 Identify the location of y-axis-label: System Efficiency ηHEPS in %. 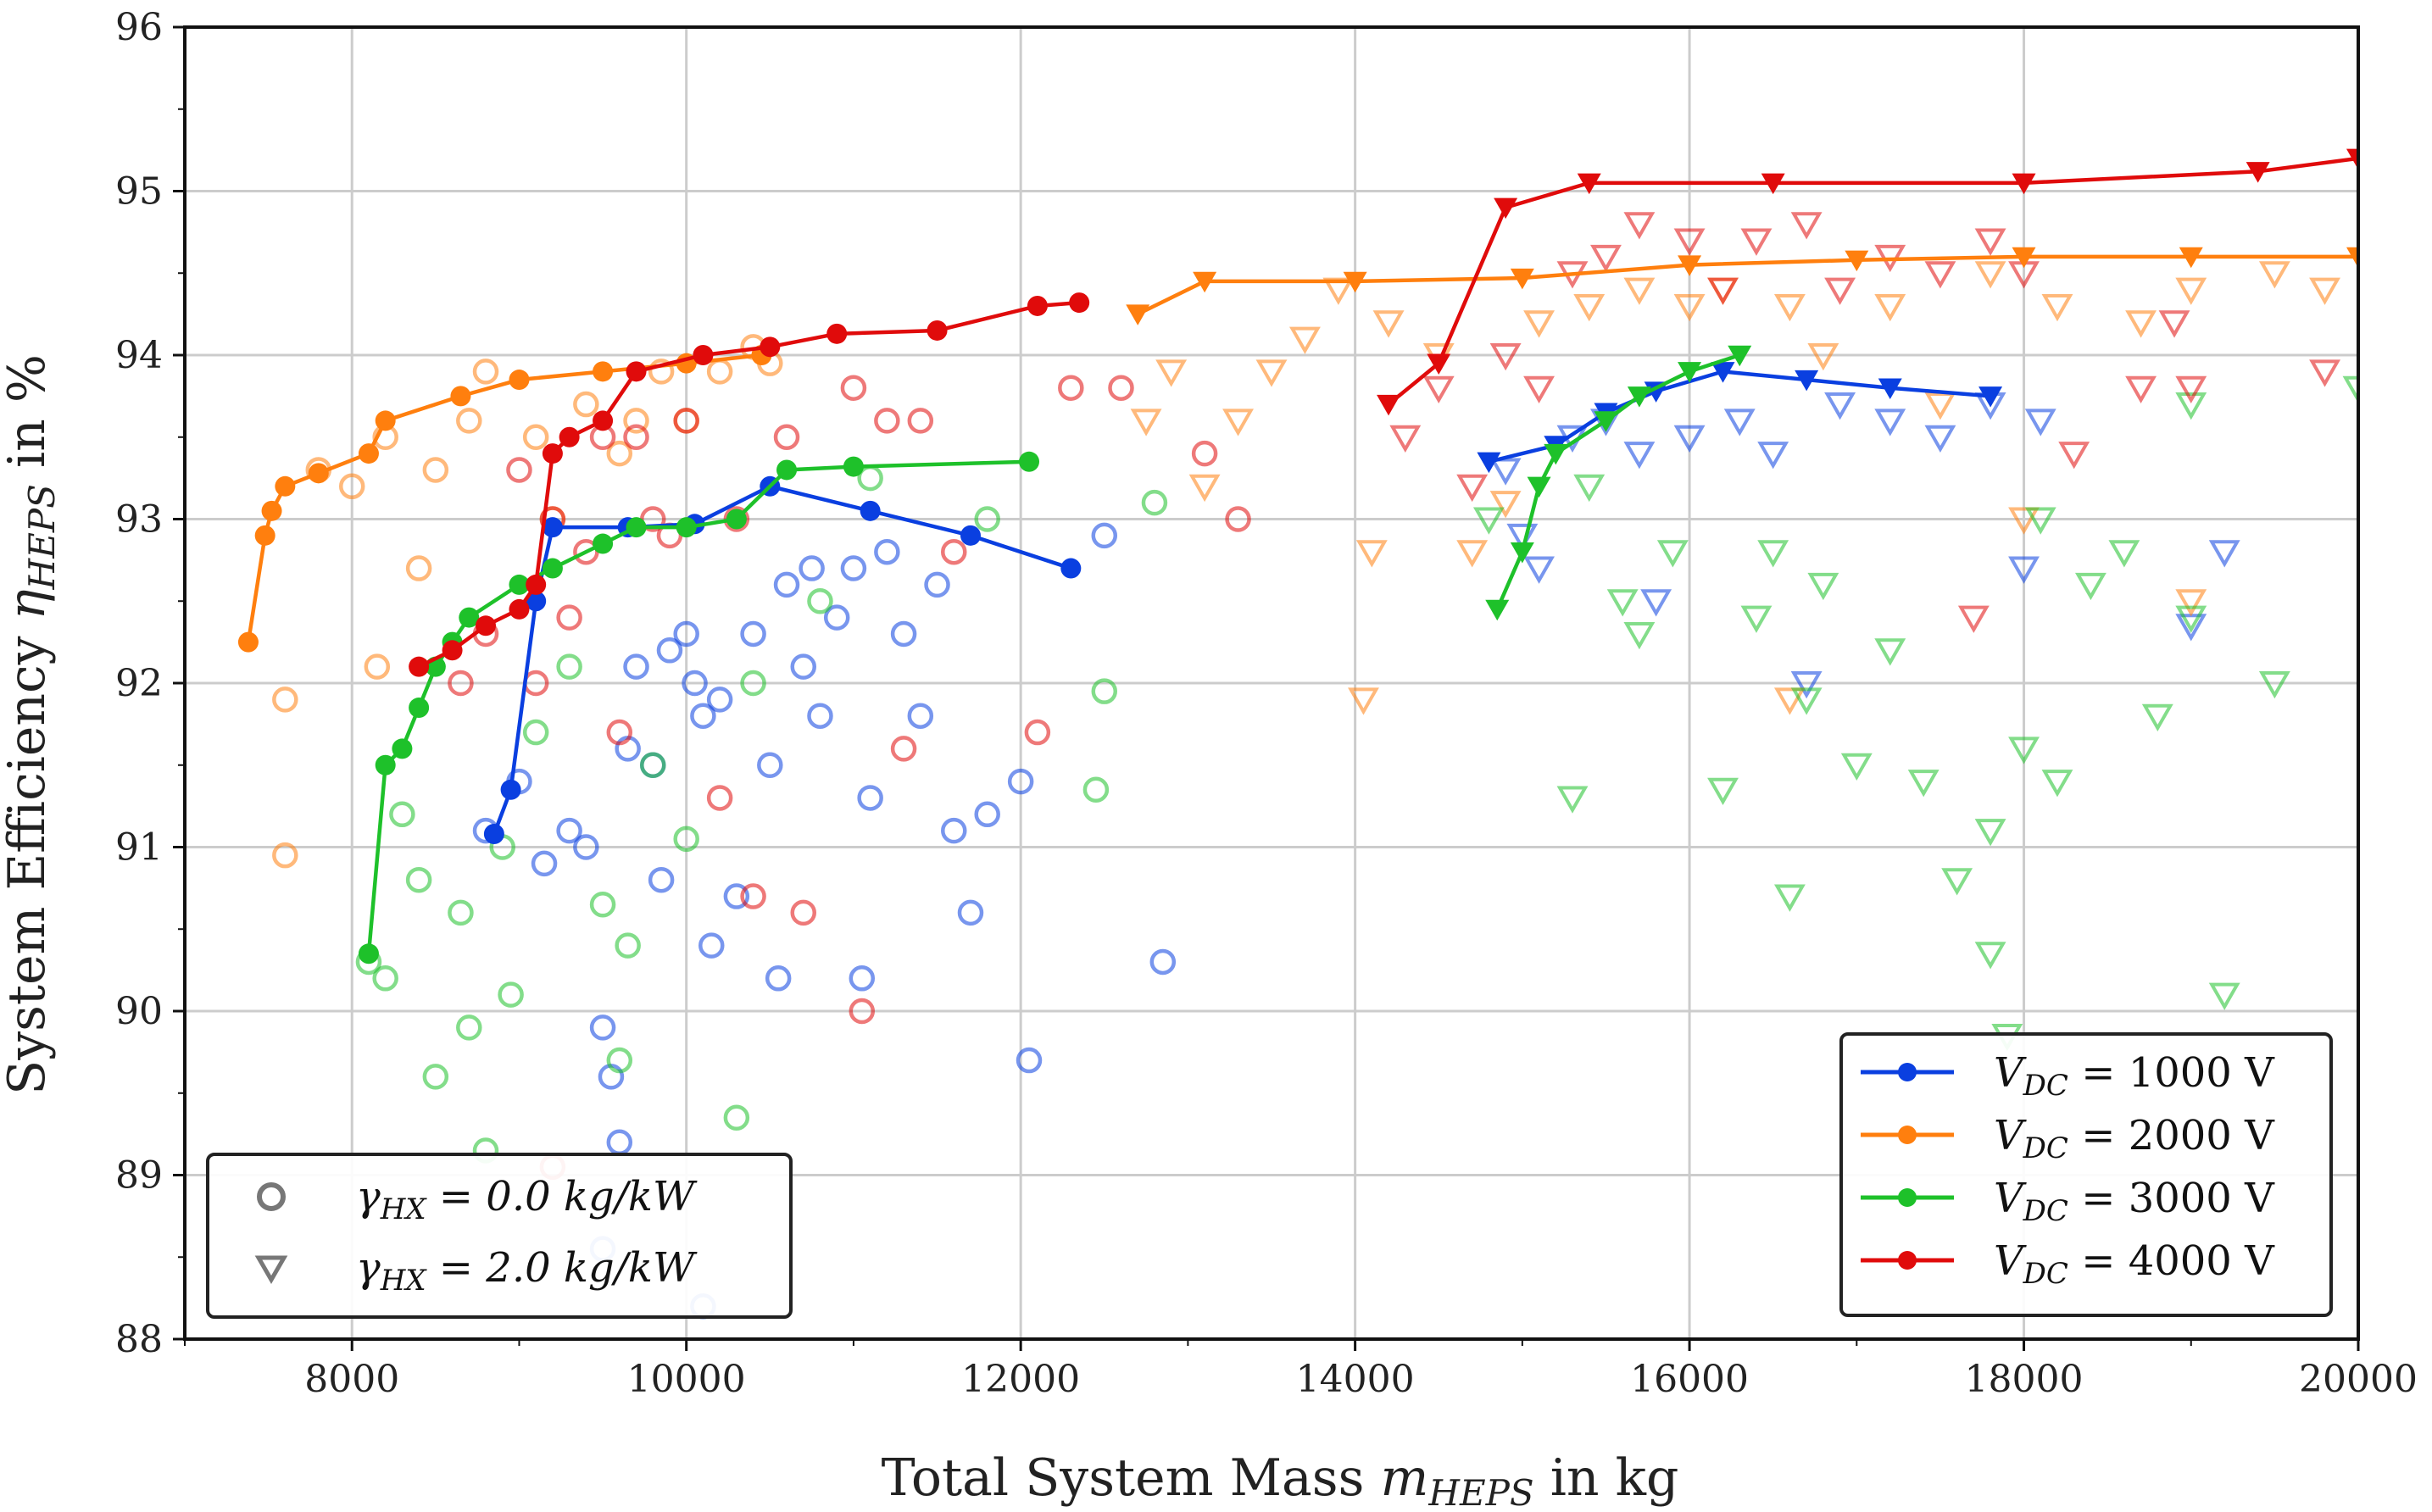
(31, 724).